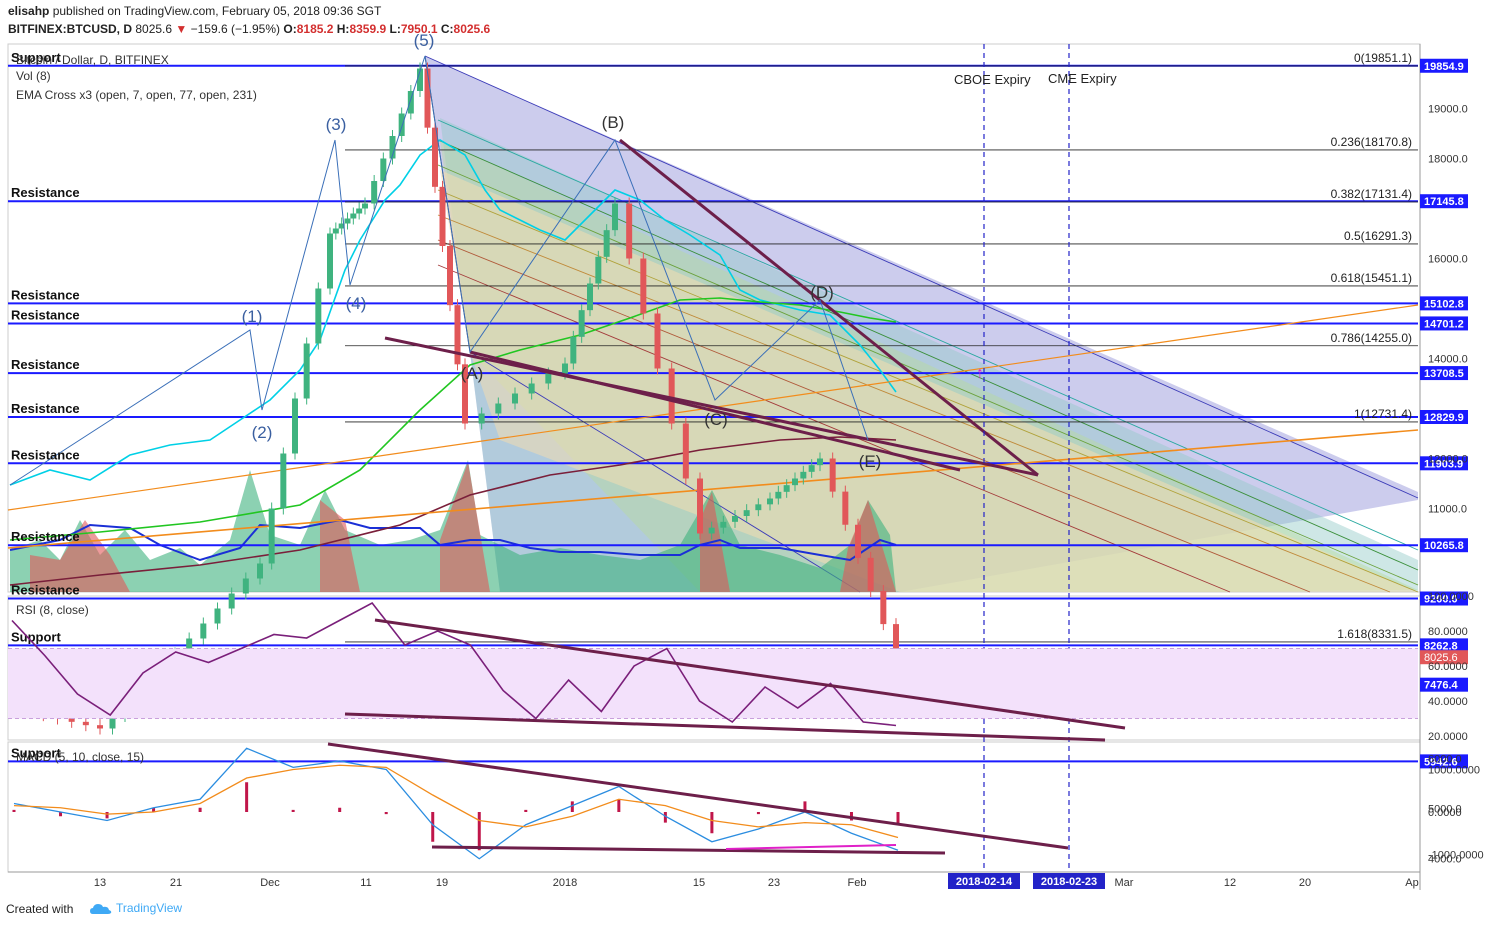  I want to click on time-tick: 13, so click(100, 883).